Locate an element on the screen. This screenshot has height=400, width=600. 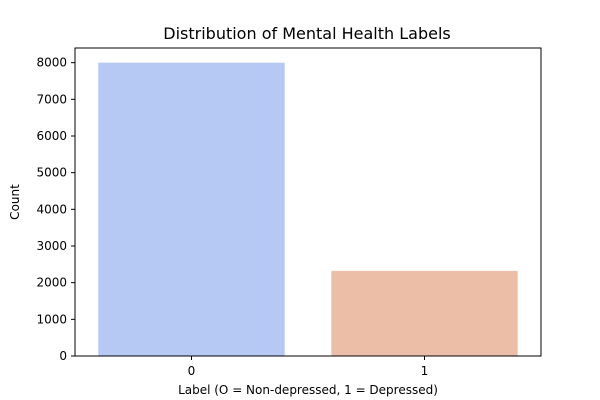
y-tick-label-6000: 6000 is located at coordinates (51, 136).